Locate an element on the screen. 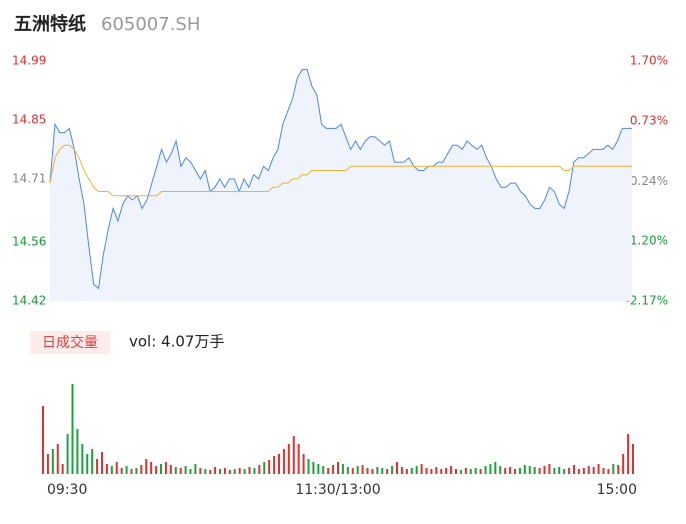 The height and width of the screenshot is (524, 686). stock-name: 五洲特纸 is located at coordinates (50, 24).